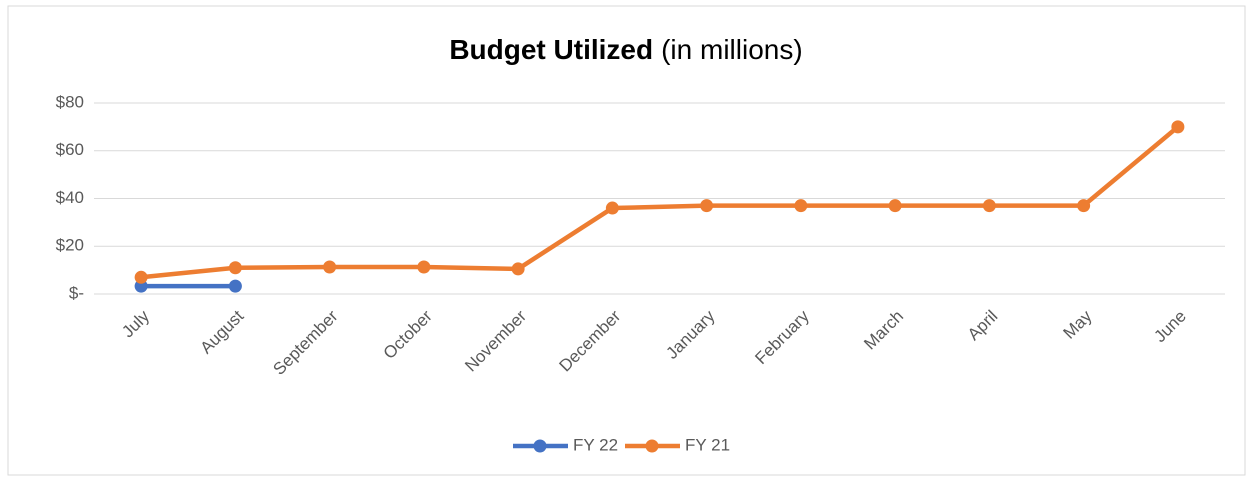  I want to click on y-tick-label: $-, so click(76, 292).